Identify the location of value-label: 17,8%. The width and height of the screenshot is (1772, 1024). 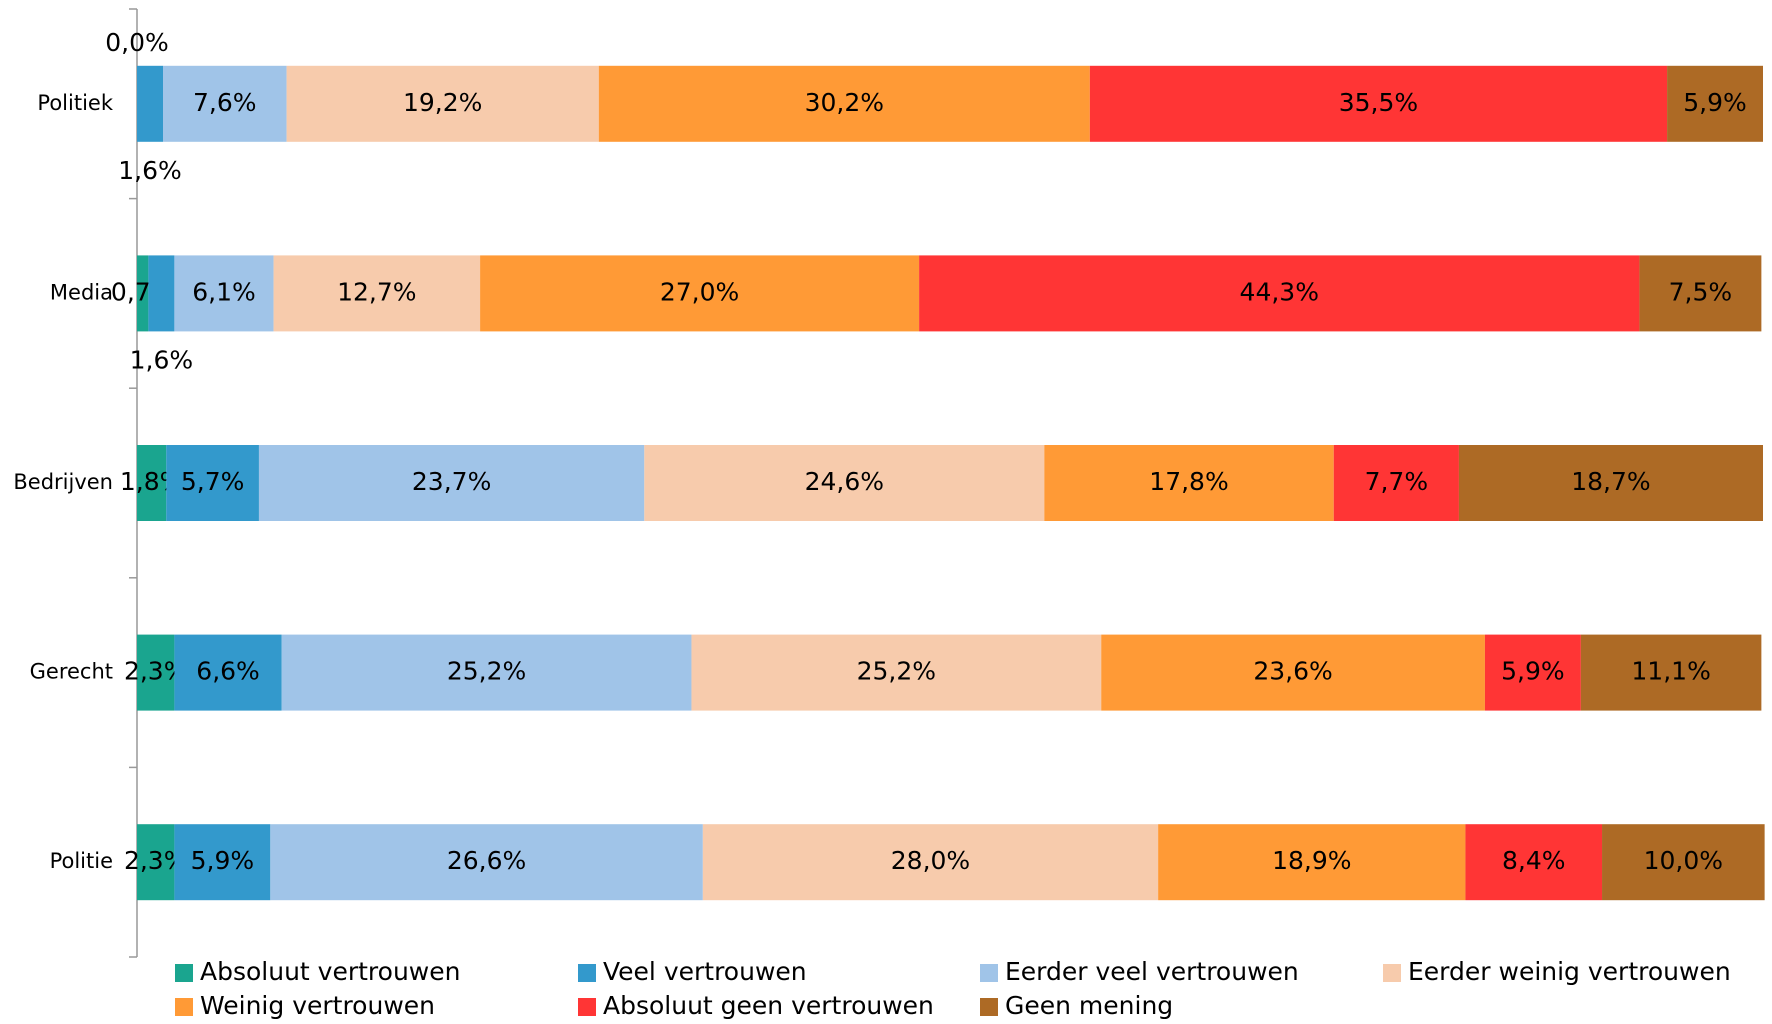
(1188, 481).